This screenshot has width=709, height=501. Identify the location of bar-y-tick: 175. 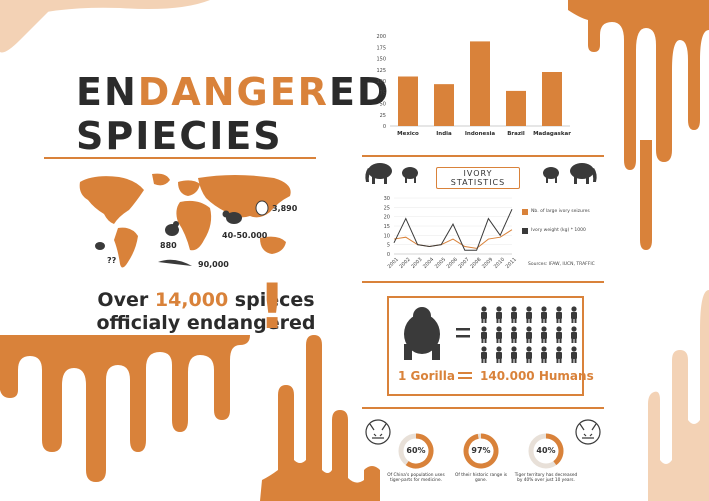
(381, 48).